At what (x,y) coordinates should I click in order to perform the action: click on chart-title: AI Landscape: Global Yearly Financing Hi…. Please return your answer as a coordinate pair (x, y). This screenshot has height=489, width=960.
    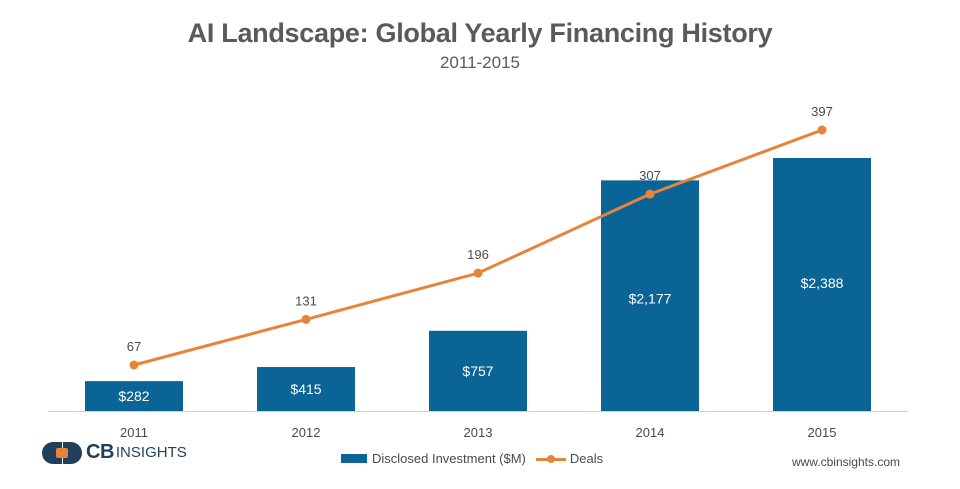
    Looking at the image, I should click on (480, 33).